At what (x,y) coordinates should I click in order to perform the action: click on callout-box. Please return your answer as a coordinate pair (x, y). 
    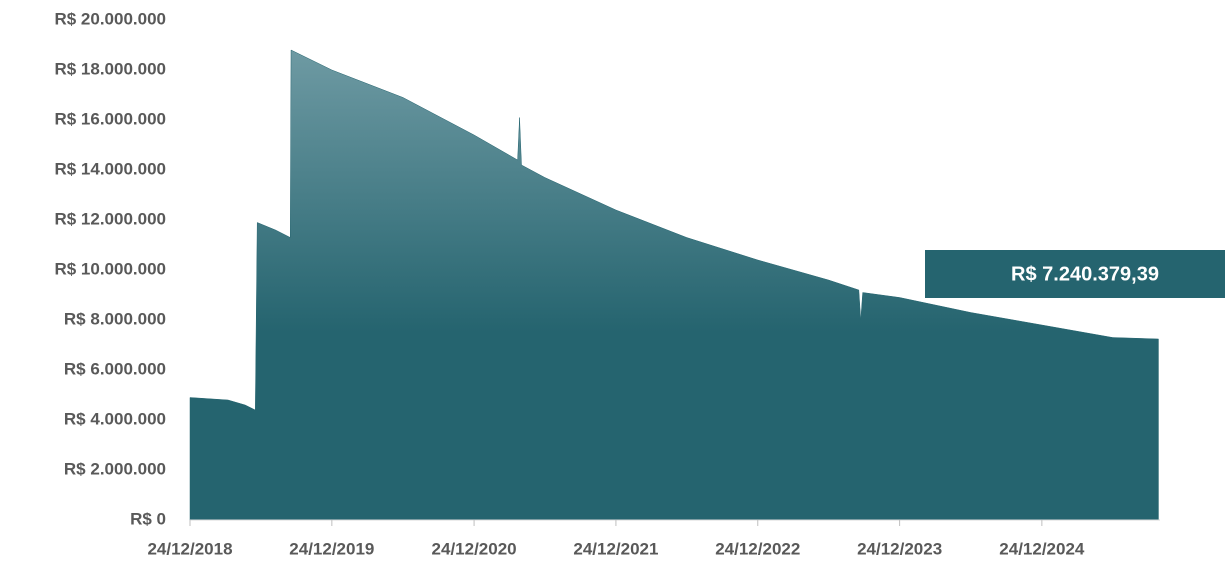
    Looking at the image, I should click on (1075, 274).